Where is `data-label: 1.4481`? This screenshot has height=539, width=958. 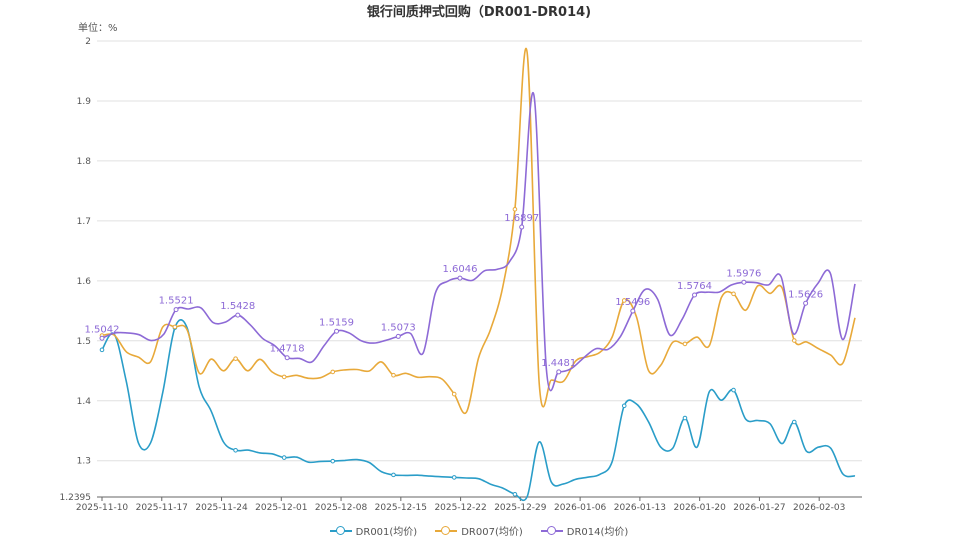 data-label: 1.4481 is located at coordinates (558, 363).